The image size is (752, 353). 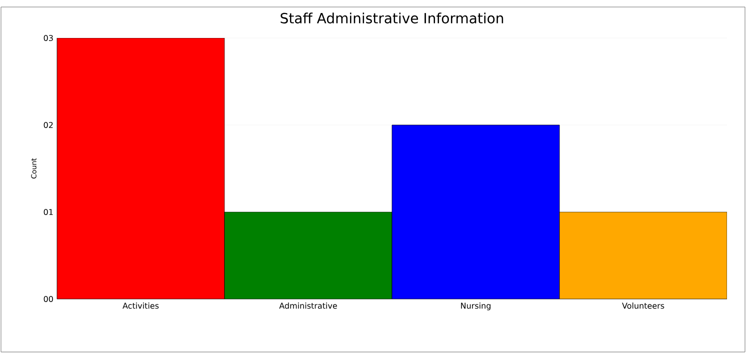 What do you see at coordinates (48, 38) in the screenshot?
I see `y-tick-label: 03` at bounding box center [48, 38].